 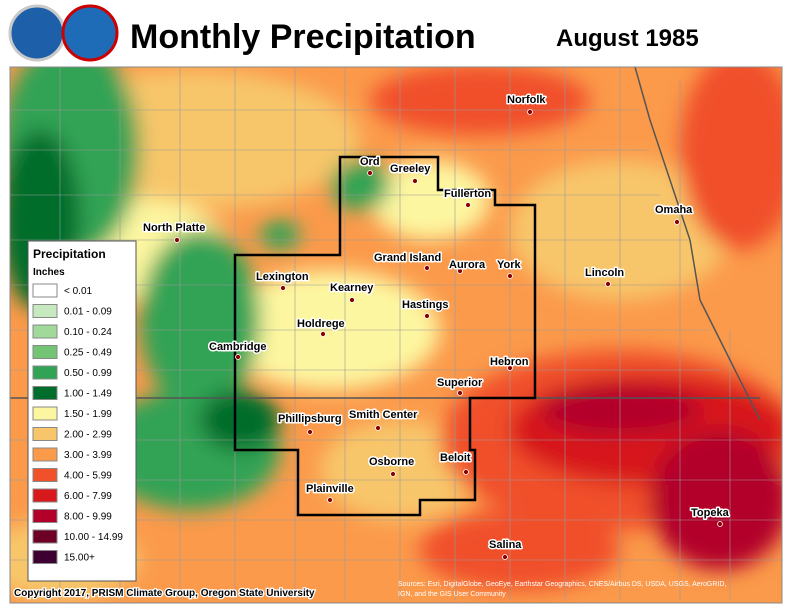 I want to click on legend-label: 10.00 - 14.99, so click(x=93, y=537).